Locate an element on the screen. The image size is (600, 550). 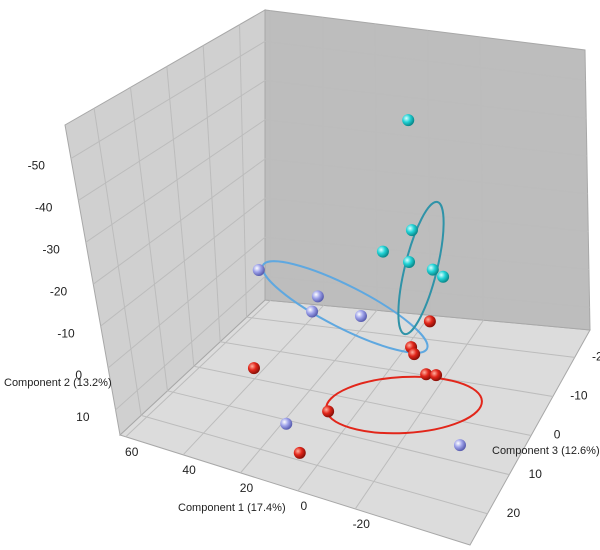
y-tick-label: -30 is located at coordinates (51, 249).